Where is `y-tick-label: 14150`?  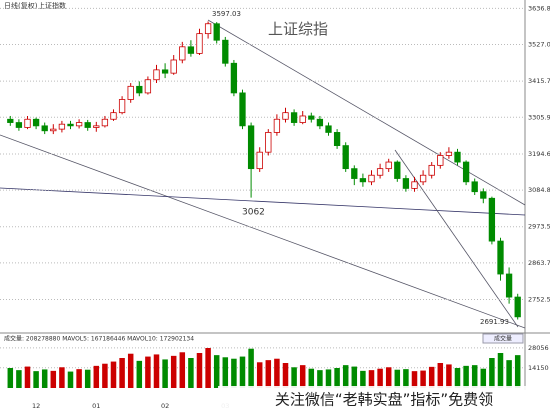 y-tick-label: 14150 is located at coordinates (538, 368).